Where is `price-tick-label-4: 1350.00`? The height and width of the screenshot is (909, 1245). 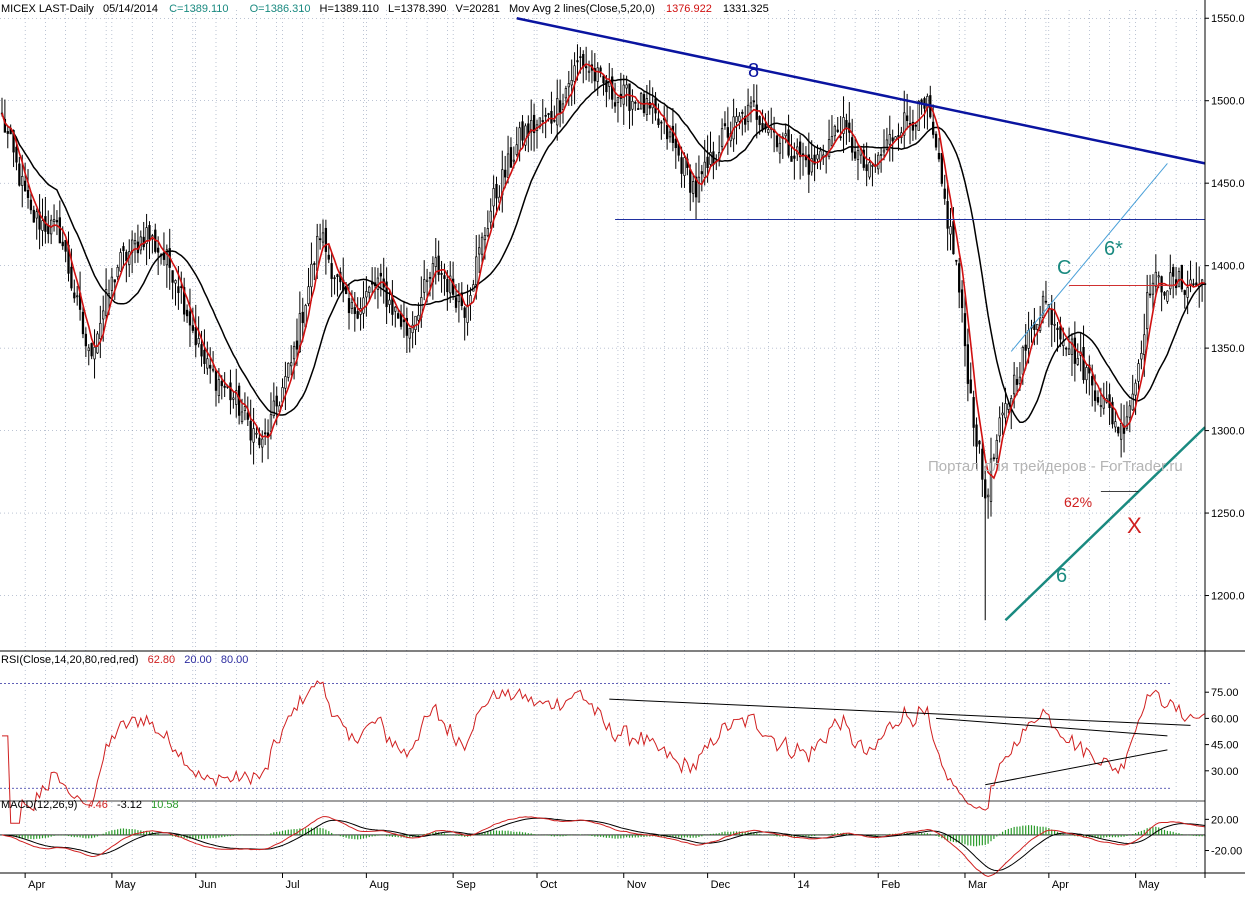
price-tick-label-4: 1350.00 is located at coordinates (1228, 349).